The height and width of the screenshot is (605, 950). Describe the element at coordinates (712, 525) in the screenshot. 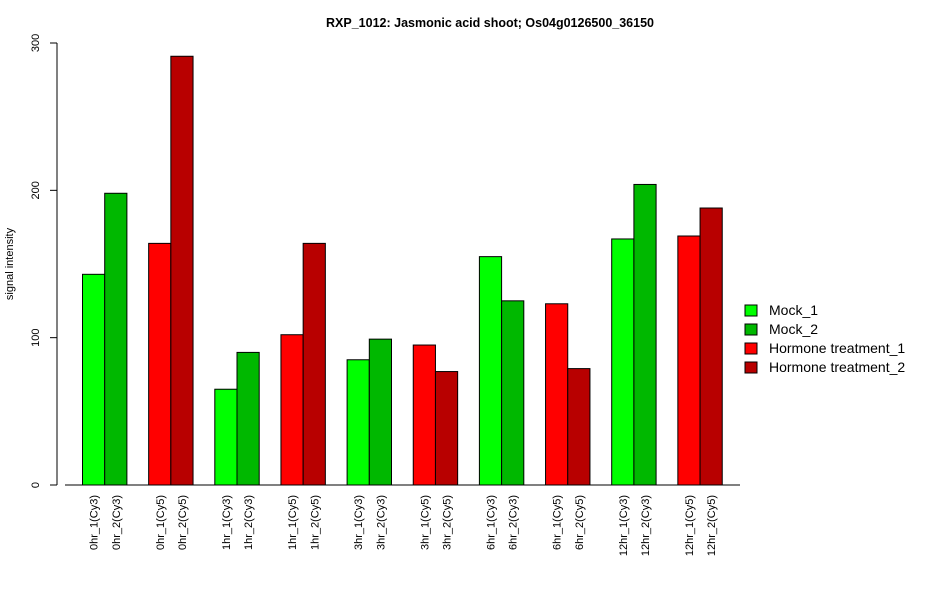

I see `x-tick-label: 12hr_2(Cy5)` at that location.